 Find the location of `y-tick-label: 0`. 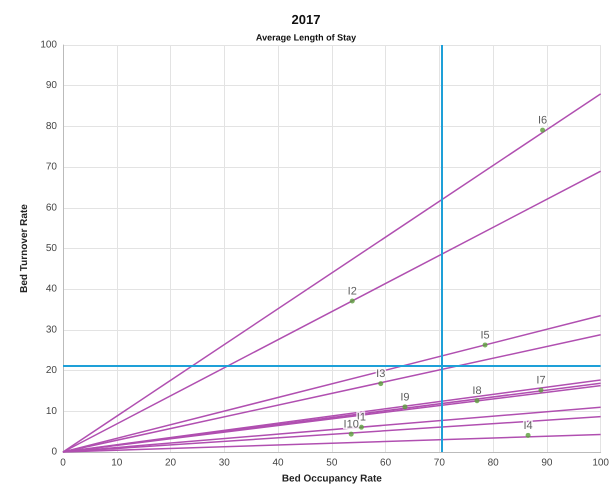

y-tick-label: 0 is located at coordinates (54, 452).